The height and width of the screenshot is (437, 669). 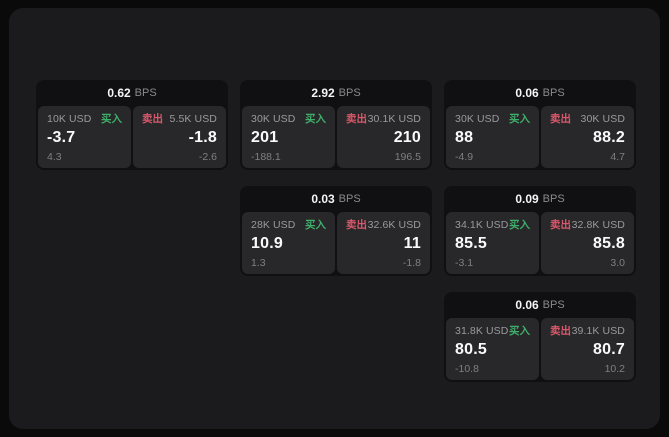 I want to click on buy-delta: -4.9, so click(x=464, y=156).